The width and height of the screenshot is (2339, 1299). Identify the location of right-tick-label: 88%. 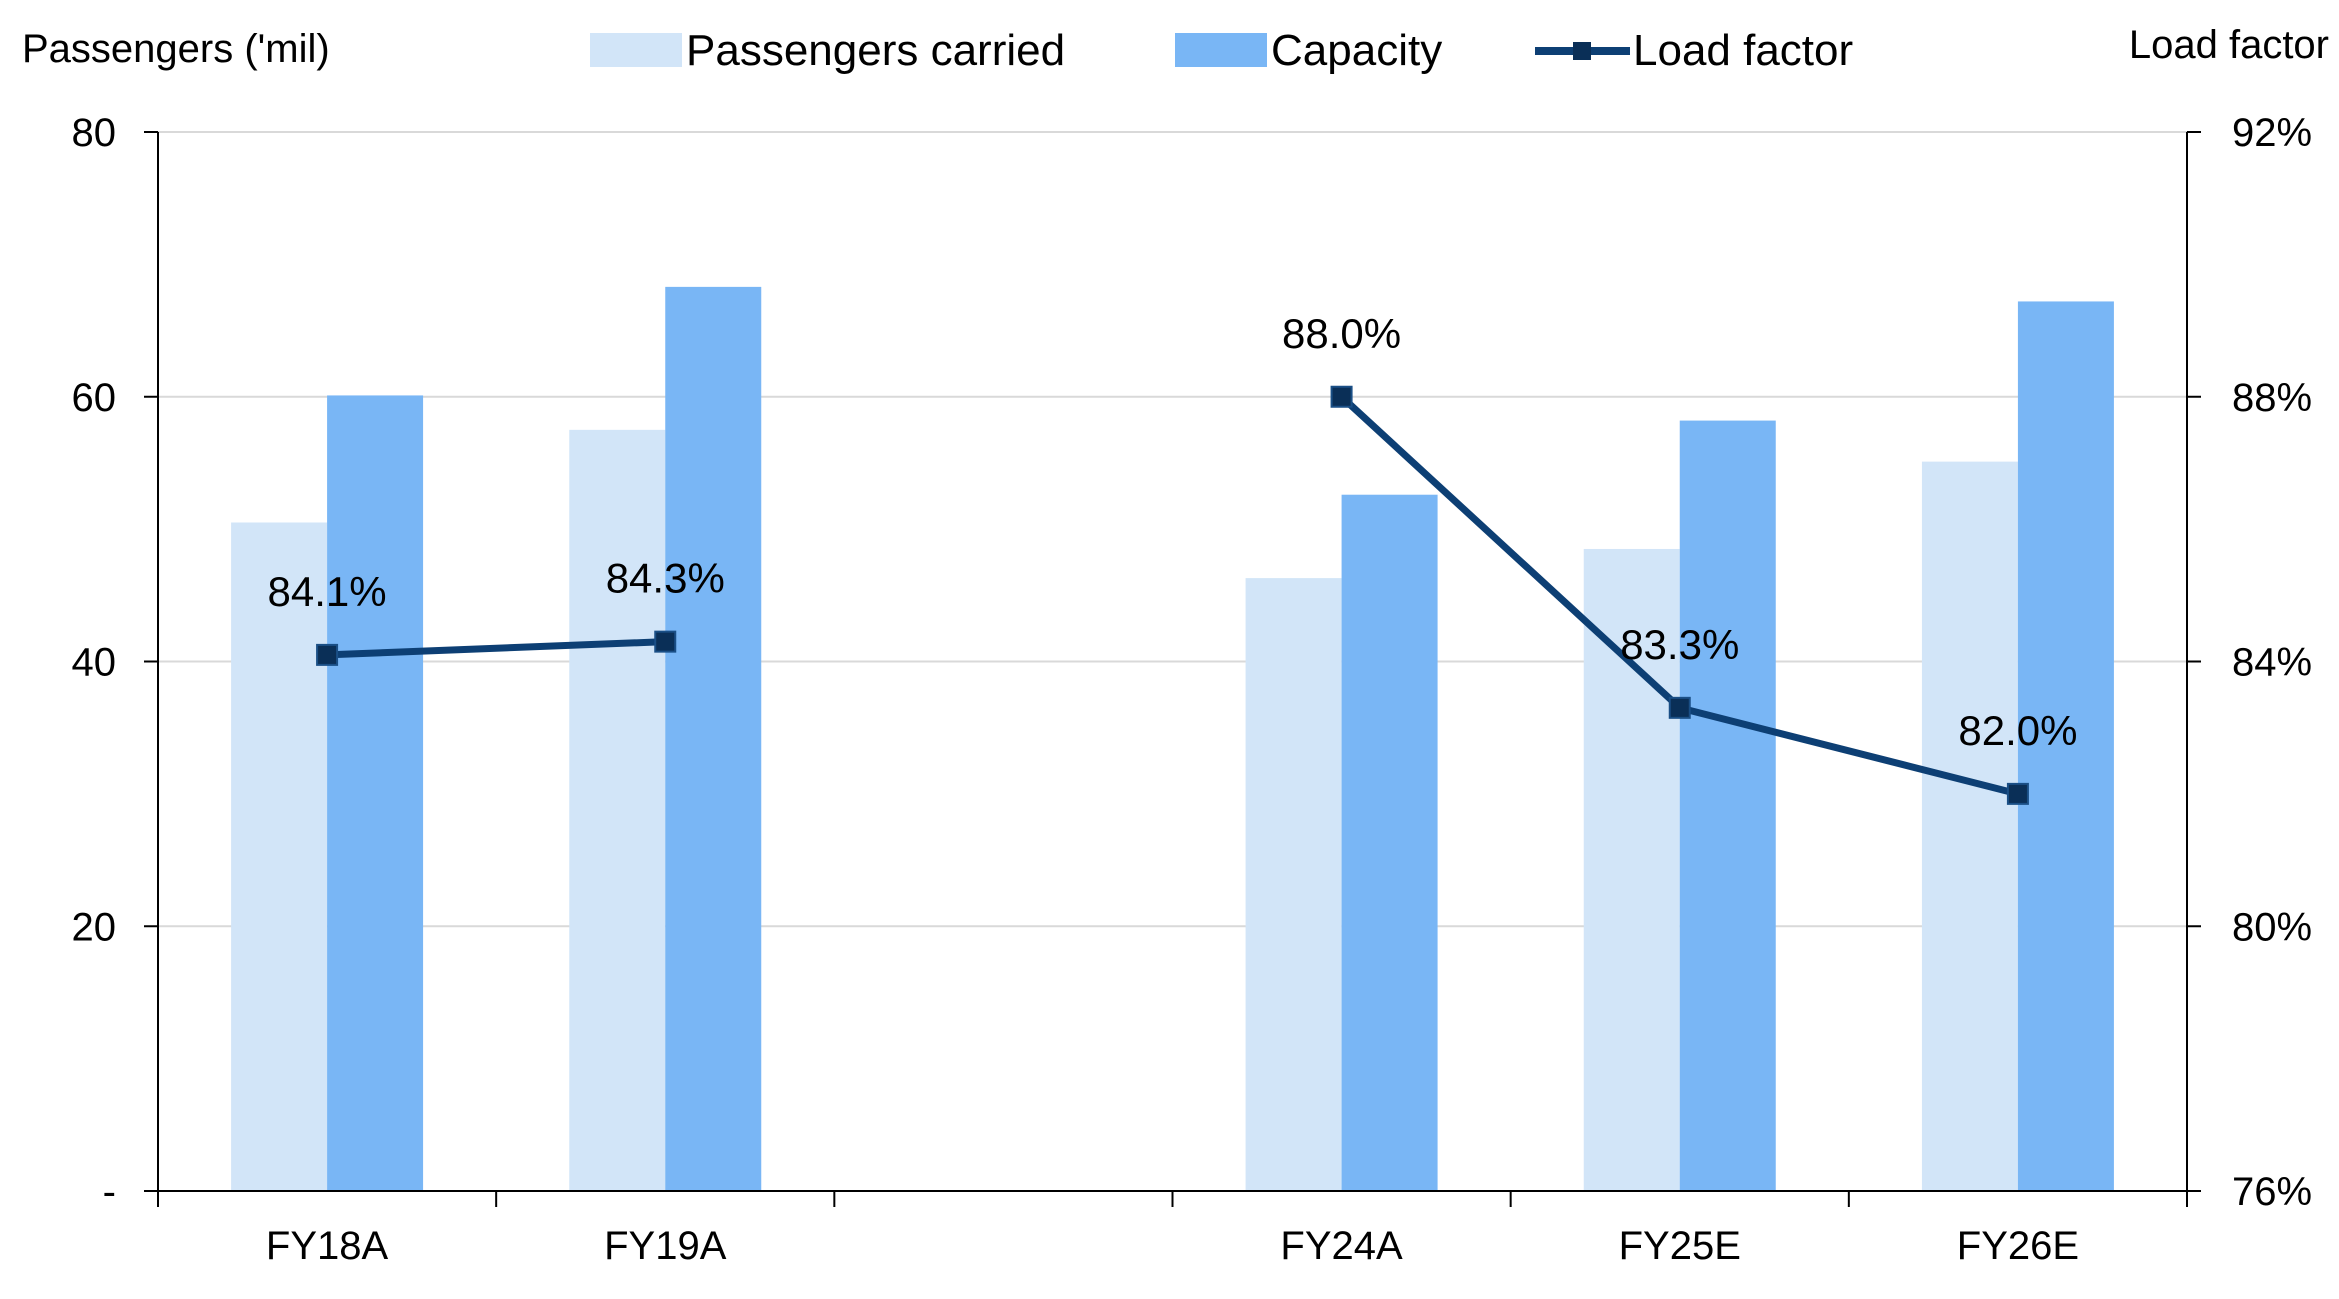
(2272, 398).